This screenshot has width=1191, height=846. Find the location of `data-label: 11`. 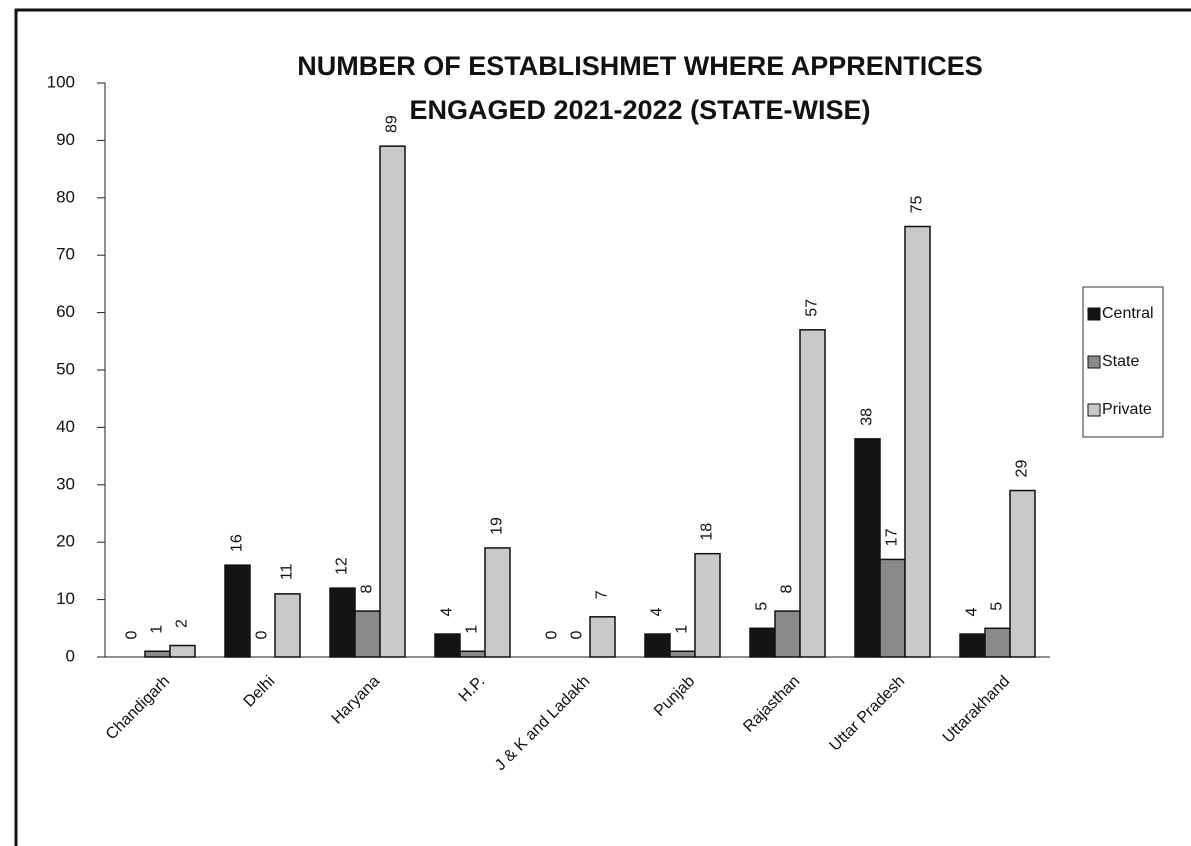

data-label: 11 is located at coordinates (287, 571).